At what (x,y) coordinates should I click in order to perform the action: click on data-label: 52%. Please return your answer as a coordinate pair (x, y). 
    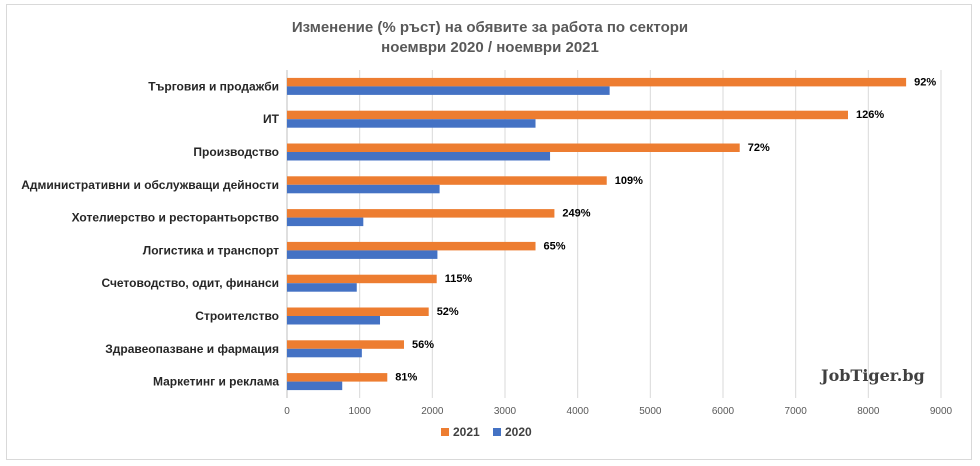
    Looking at the image, I should click on (448, 312).